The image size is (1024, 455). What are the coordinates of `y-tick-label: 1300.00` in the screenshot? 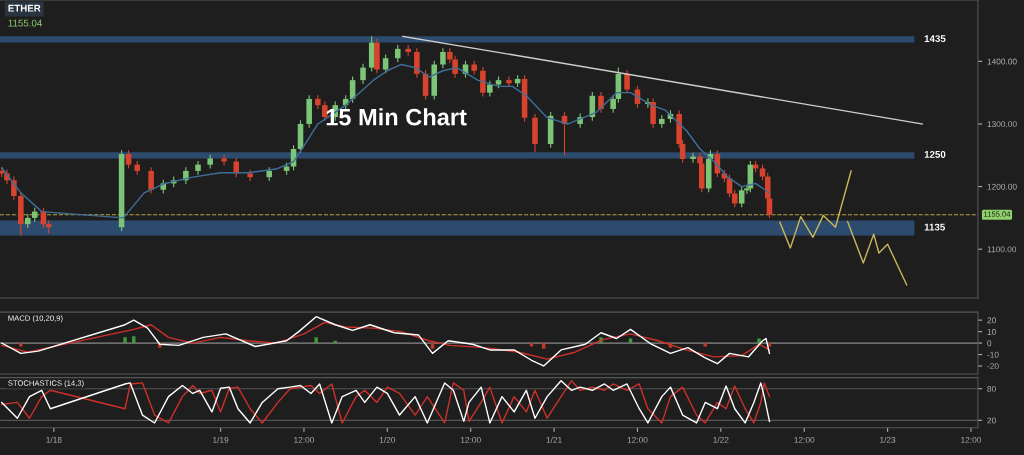 It's located at (1002, 124).